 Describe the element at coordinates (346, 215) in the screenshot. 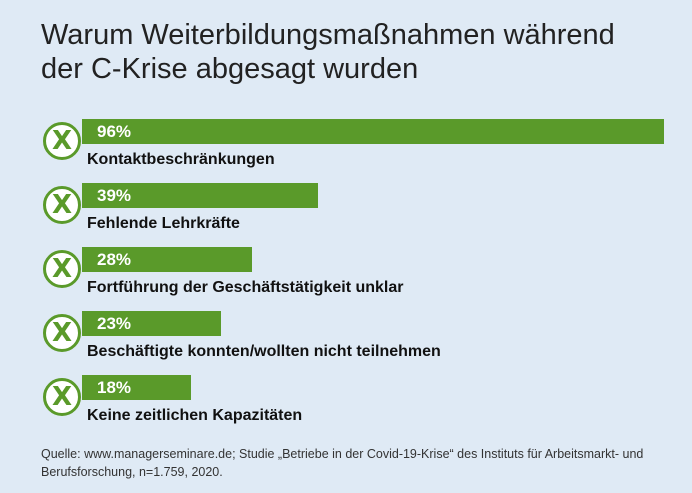

I see `bar-row: X 39% Fehlende Lehrkräfte` at that location.